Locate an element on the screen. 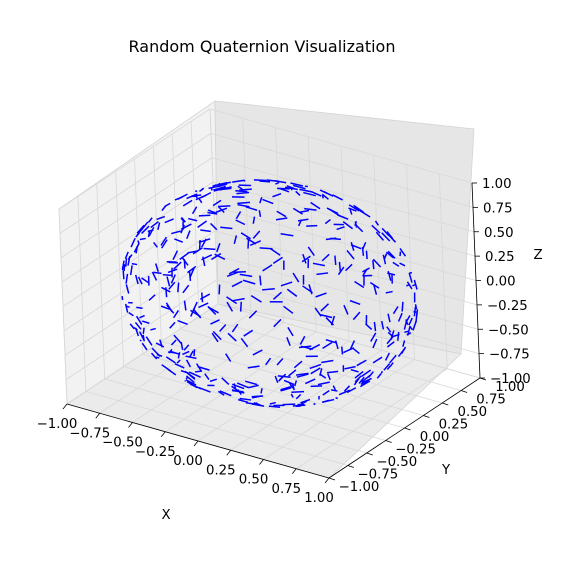 The image size is (561, 566). y-tick-label: 0.50 is located at coordinates (472, 412).